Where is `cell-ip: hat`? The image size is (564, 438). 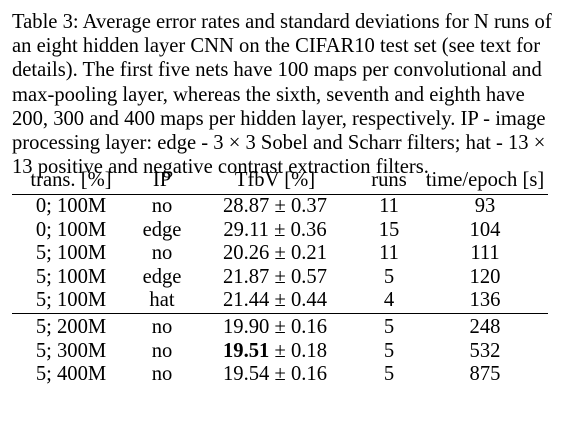
cell-ip: hat is located at coordinates (162, 300).